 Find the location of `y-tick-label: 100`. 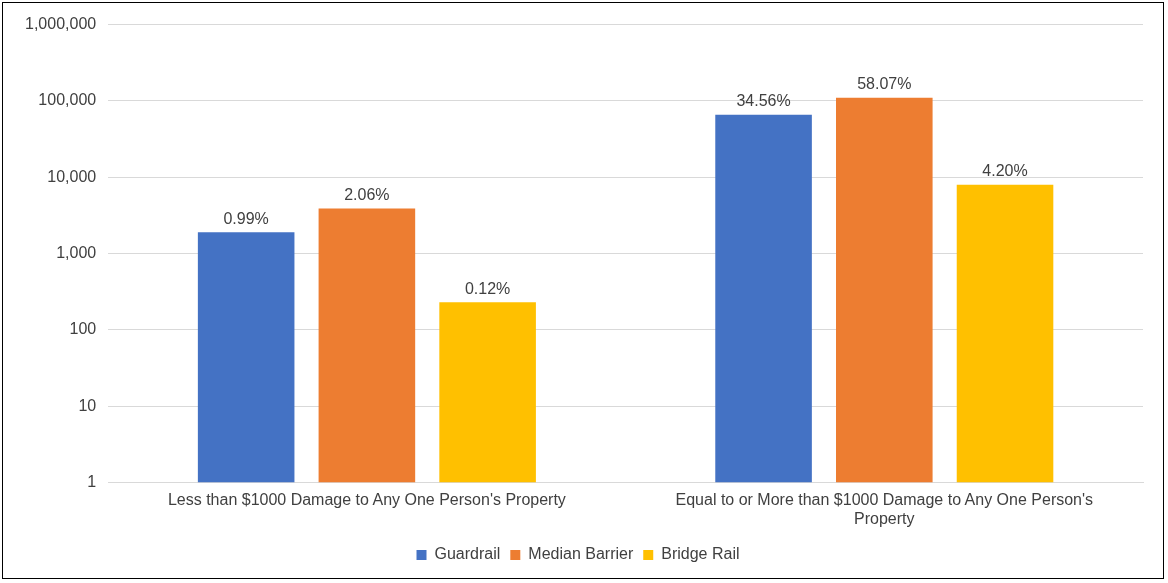

y-tick-label: 100 is located at coordinates (83, 329).